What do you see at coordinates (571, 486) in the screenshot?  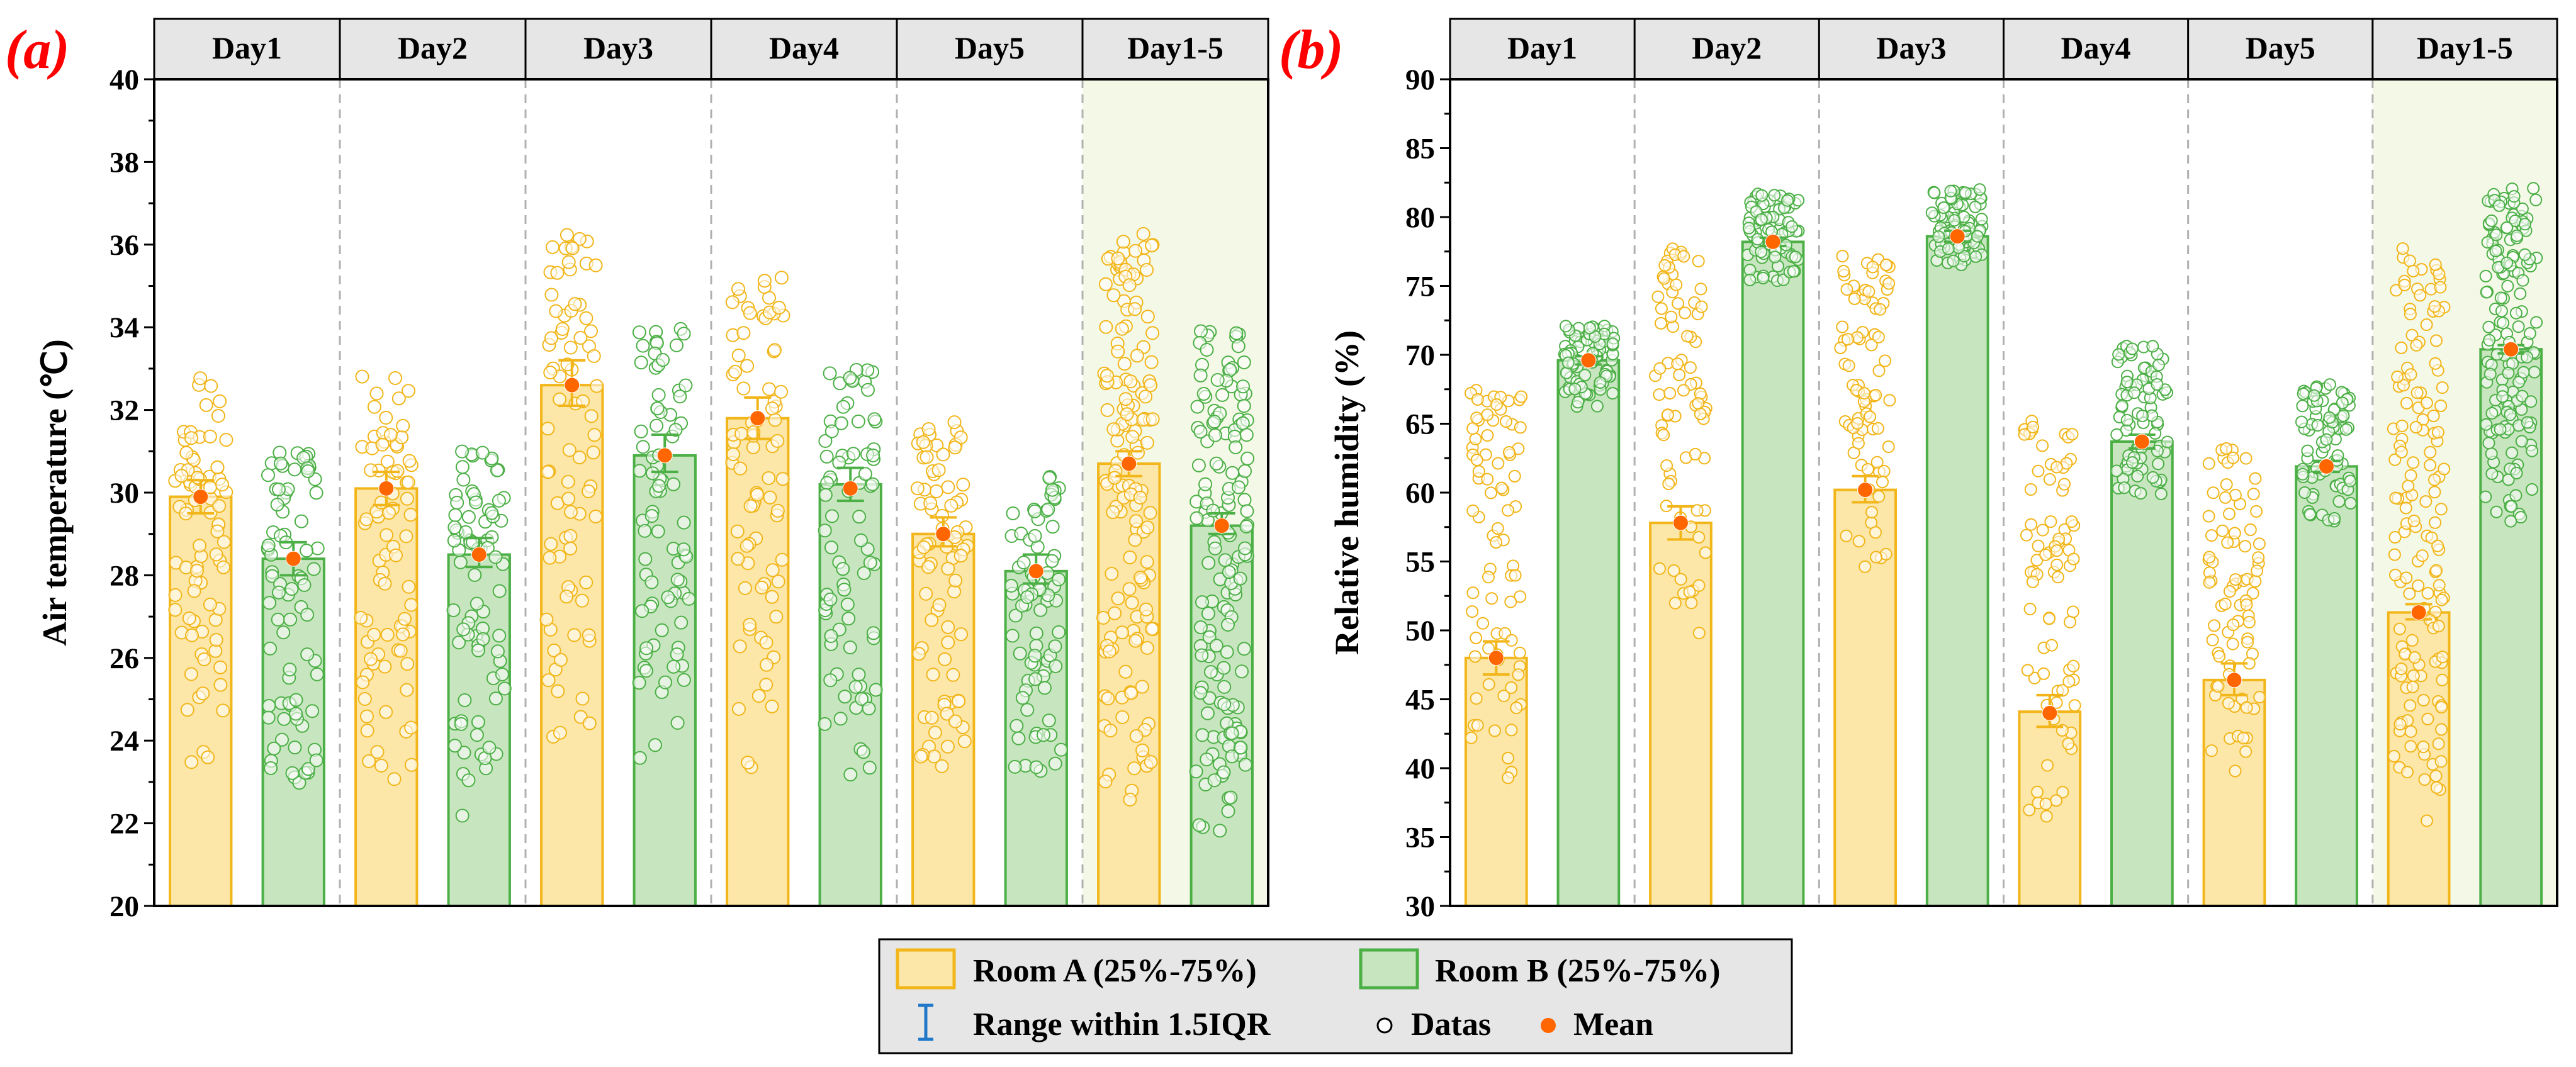 I see `datas-points-room-a-day3` at bounding box center [571, 486].